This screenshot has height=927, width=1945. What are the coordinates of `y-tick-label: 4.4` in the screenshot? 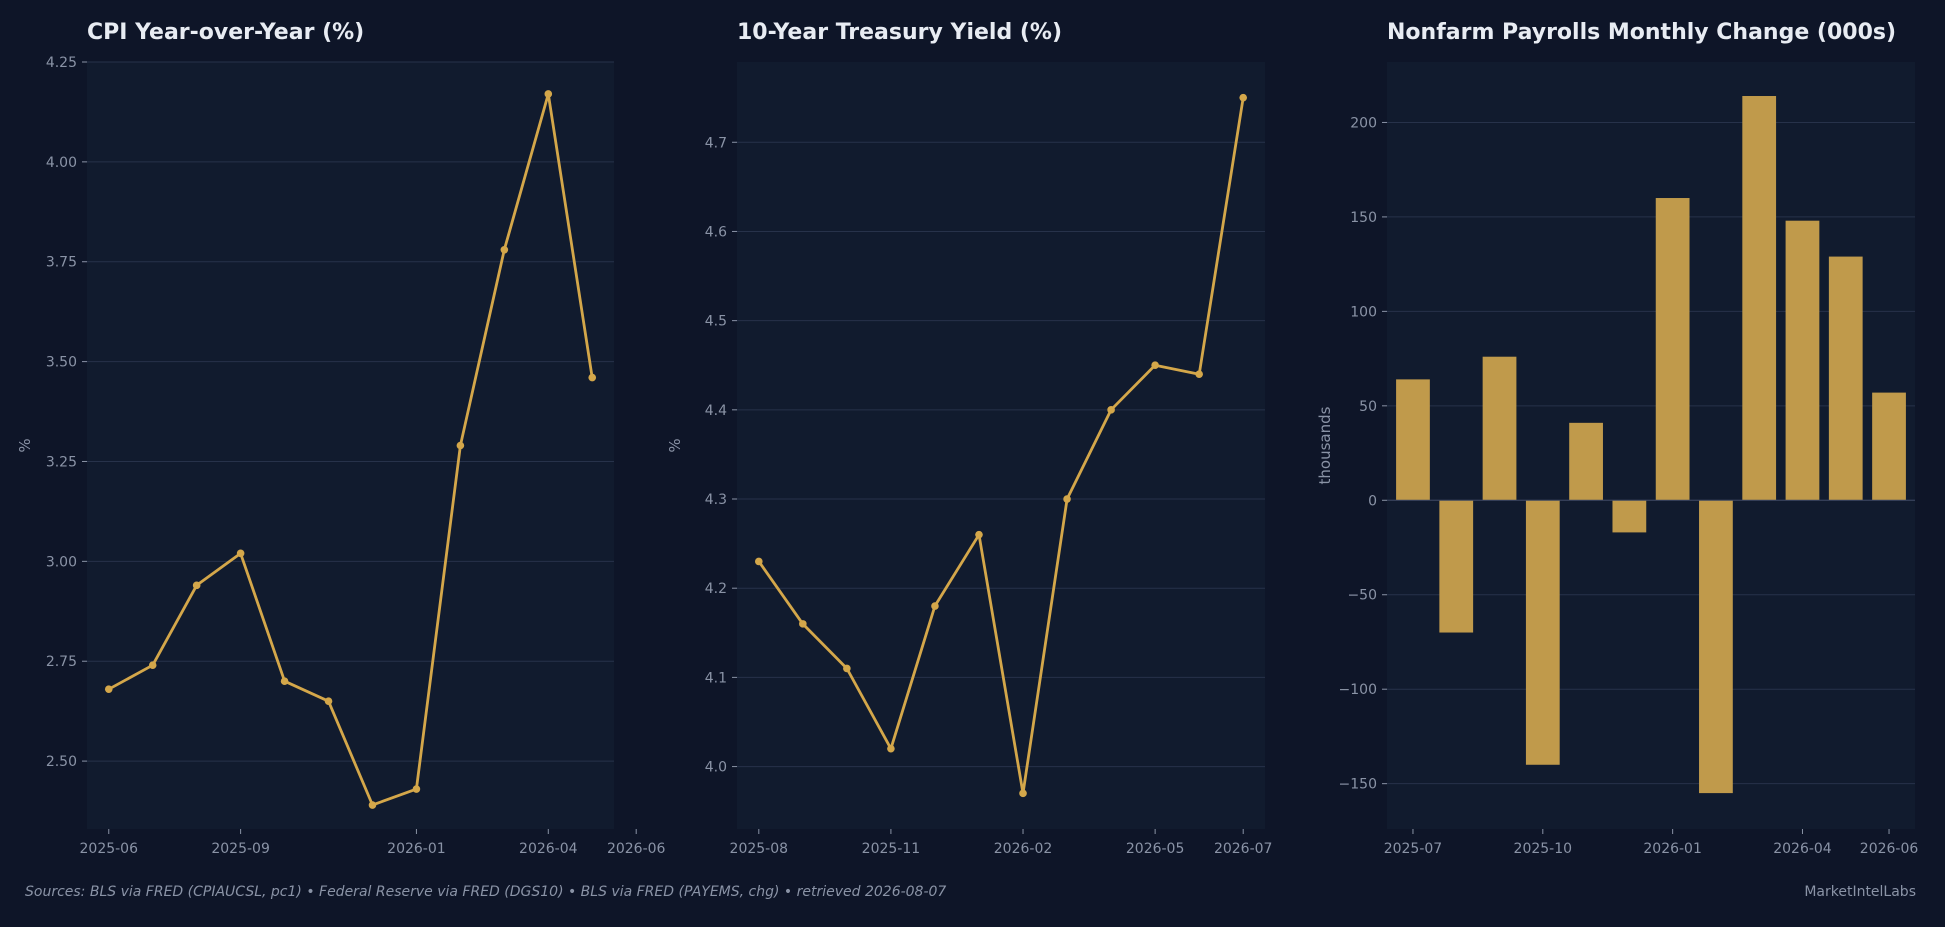 It's located at (716, 411).